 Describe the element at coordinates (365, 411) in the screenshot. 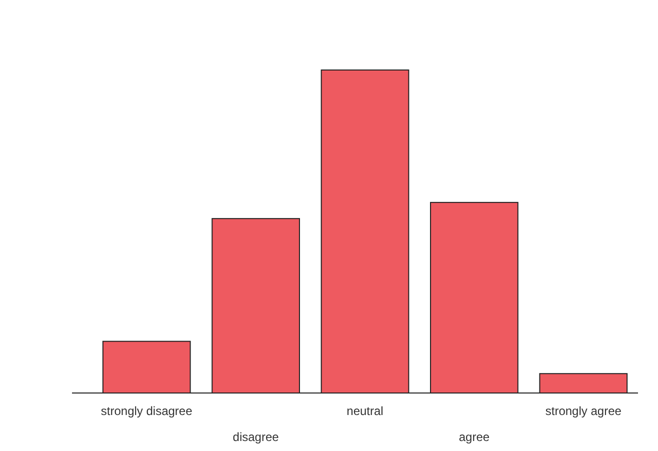

I see `x-tick-label: neutral` at that location.